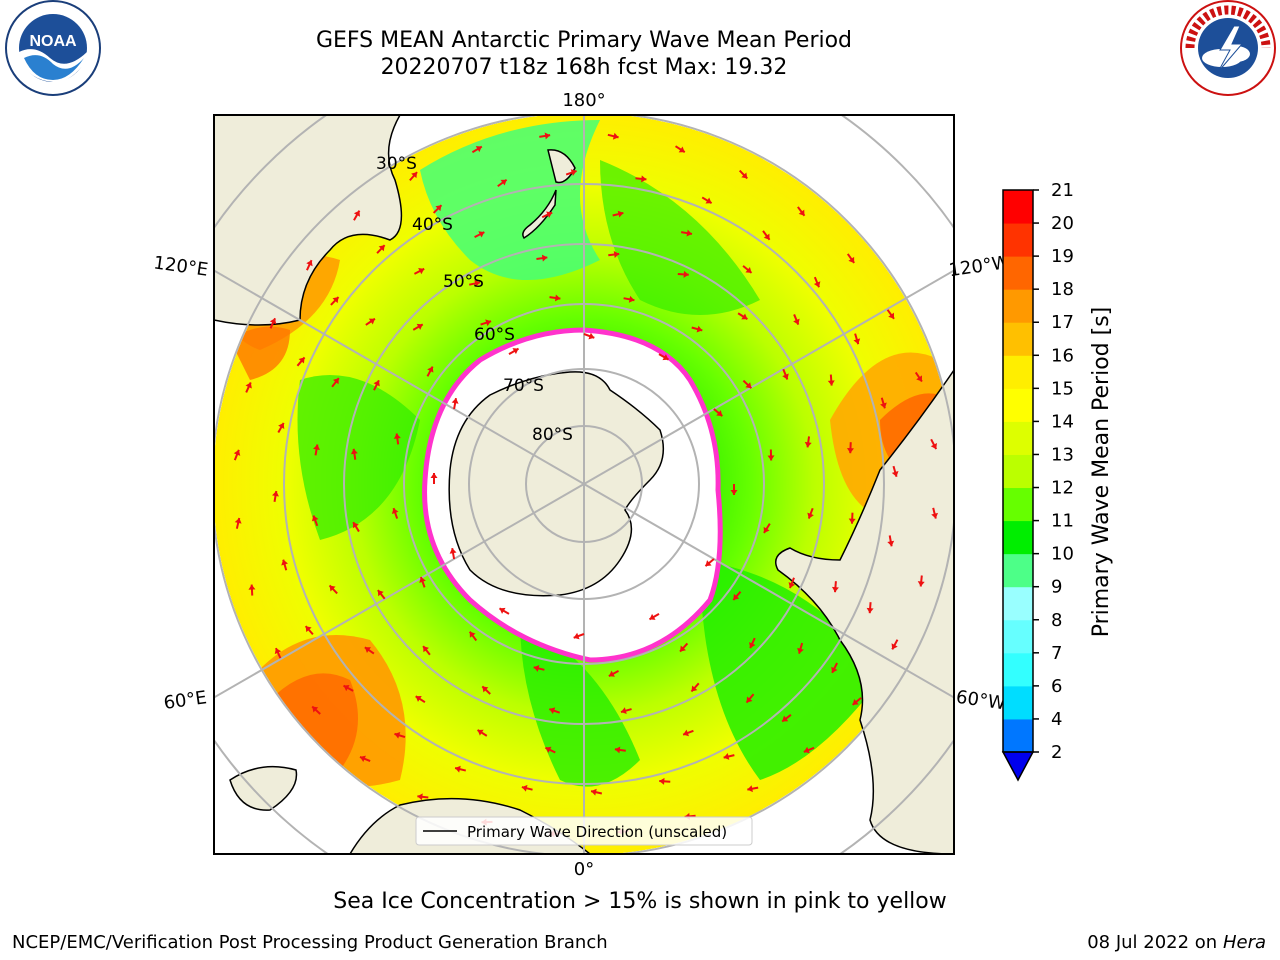 The image size is (1280, 960). I want to click on colorbar-outline, so click(1018, 471).